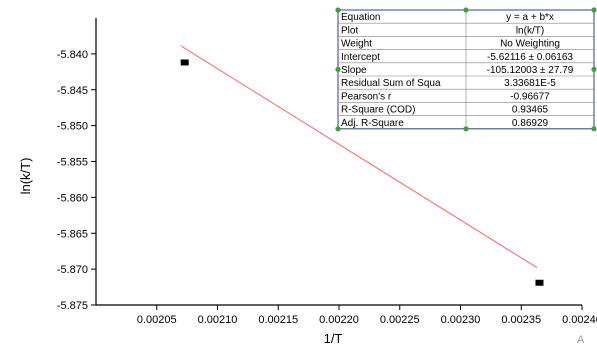  I want to click on table-row-label: Residual Sum of Squa, so click(391, 83).